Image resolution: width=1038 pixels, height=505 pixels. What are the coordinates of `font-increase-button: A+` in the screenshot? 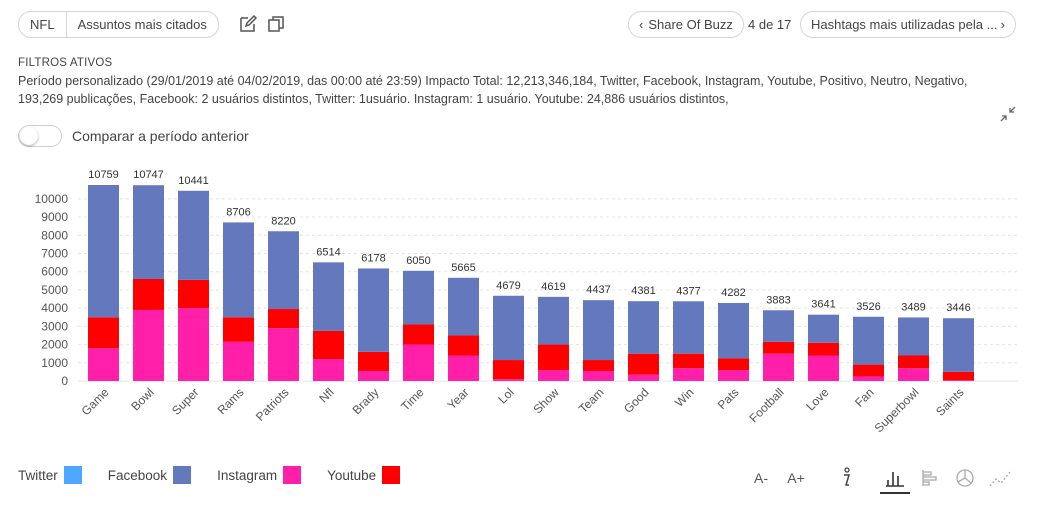 It's located at (796, 478).